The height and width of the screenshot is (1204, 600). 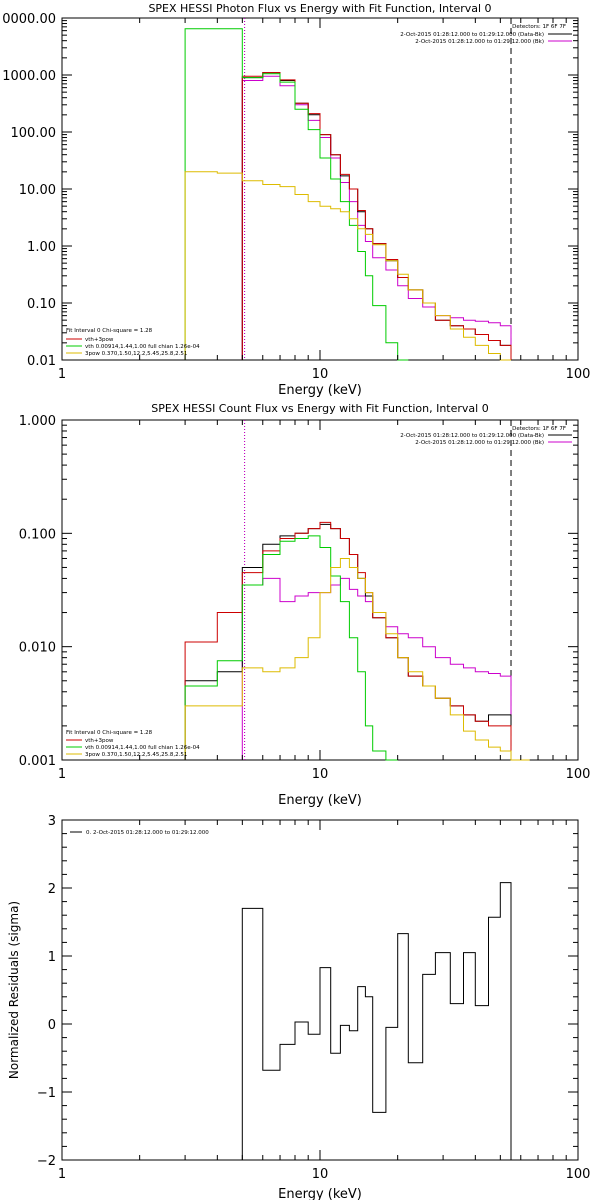 I want to click on y-tick-label: 1.00, so click(x=41, y=247).